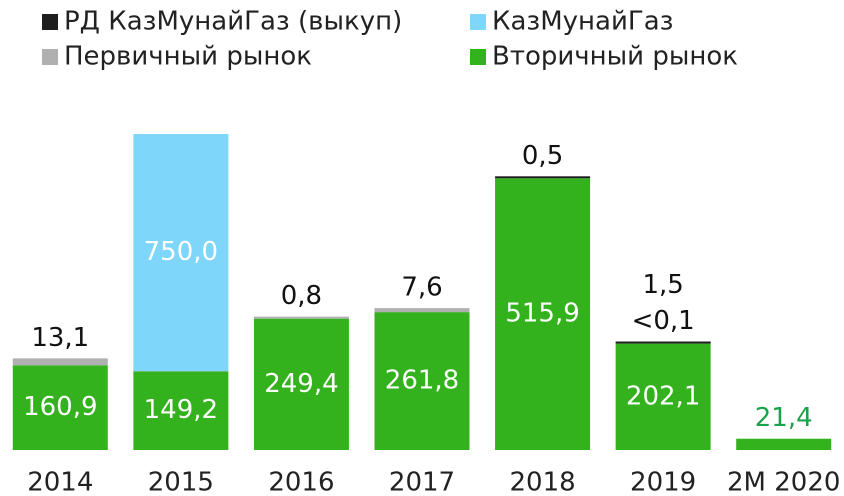  Describe the element at coordinates (783, 482) in the screenshot. I see `x-tick-label: 2М 2020` at that location.